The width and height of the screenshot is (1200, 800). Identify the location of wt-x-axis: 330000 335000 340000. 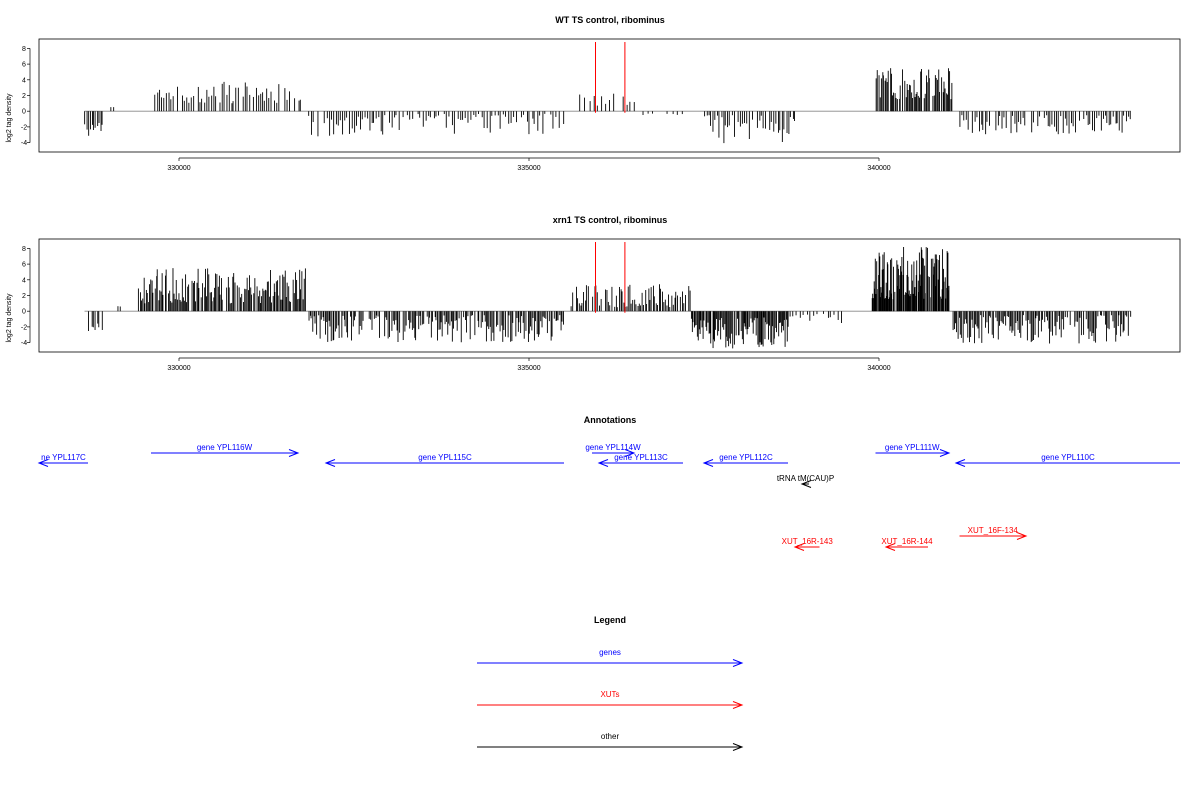
(529, 164).